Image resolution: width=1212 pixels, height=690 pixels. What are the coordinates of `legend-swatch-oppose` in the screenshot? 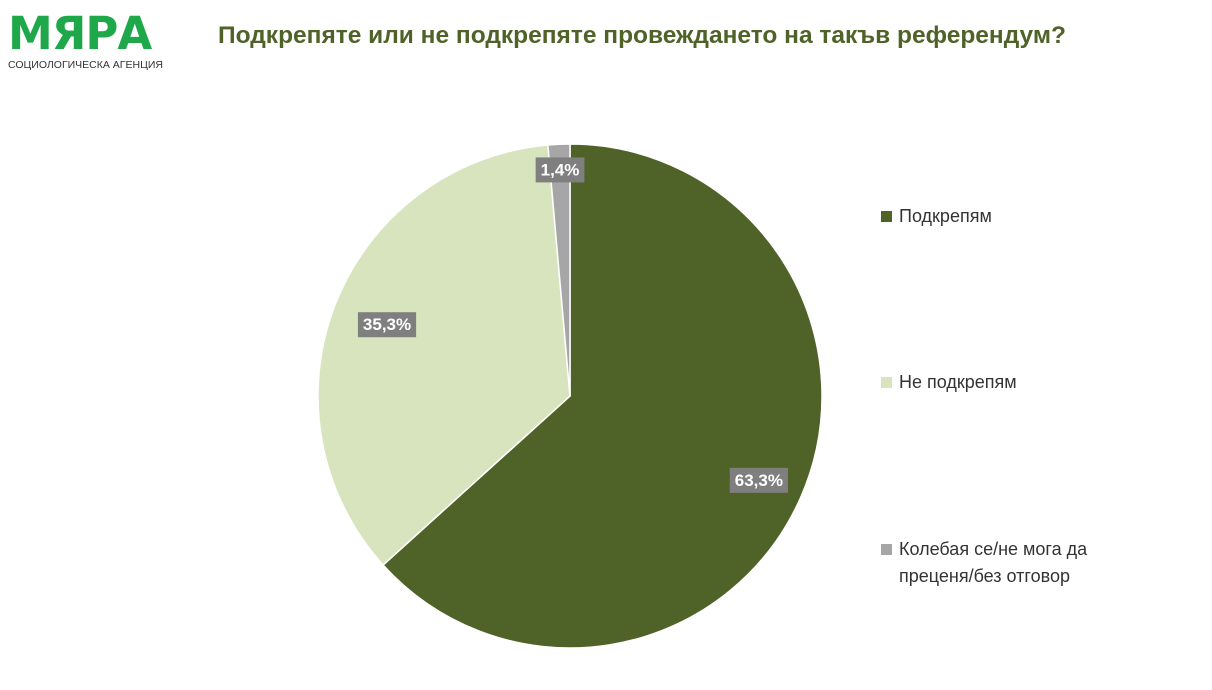 It's located at (886, 382).